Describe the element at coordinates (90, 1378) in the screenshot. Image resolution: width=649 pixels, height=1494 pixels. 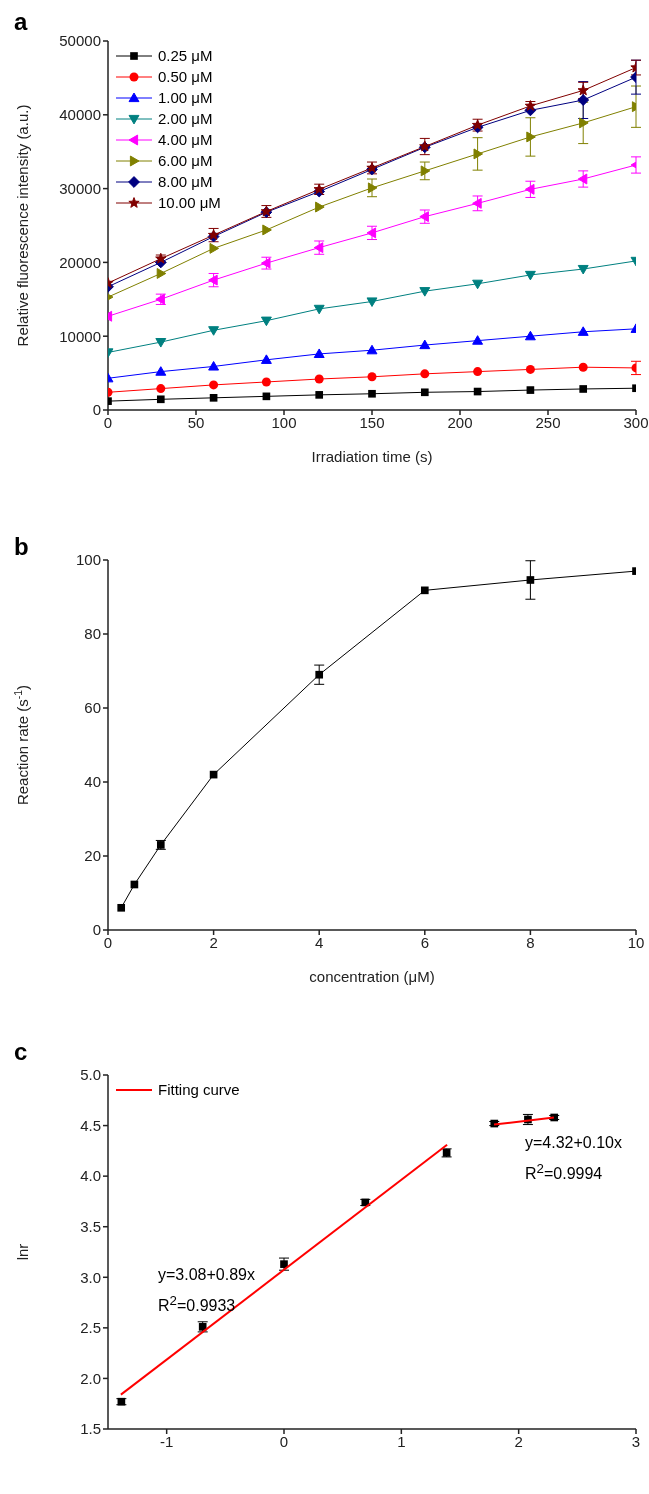
I see `y-tick-label: 2.0` at that location.